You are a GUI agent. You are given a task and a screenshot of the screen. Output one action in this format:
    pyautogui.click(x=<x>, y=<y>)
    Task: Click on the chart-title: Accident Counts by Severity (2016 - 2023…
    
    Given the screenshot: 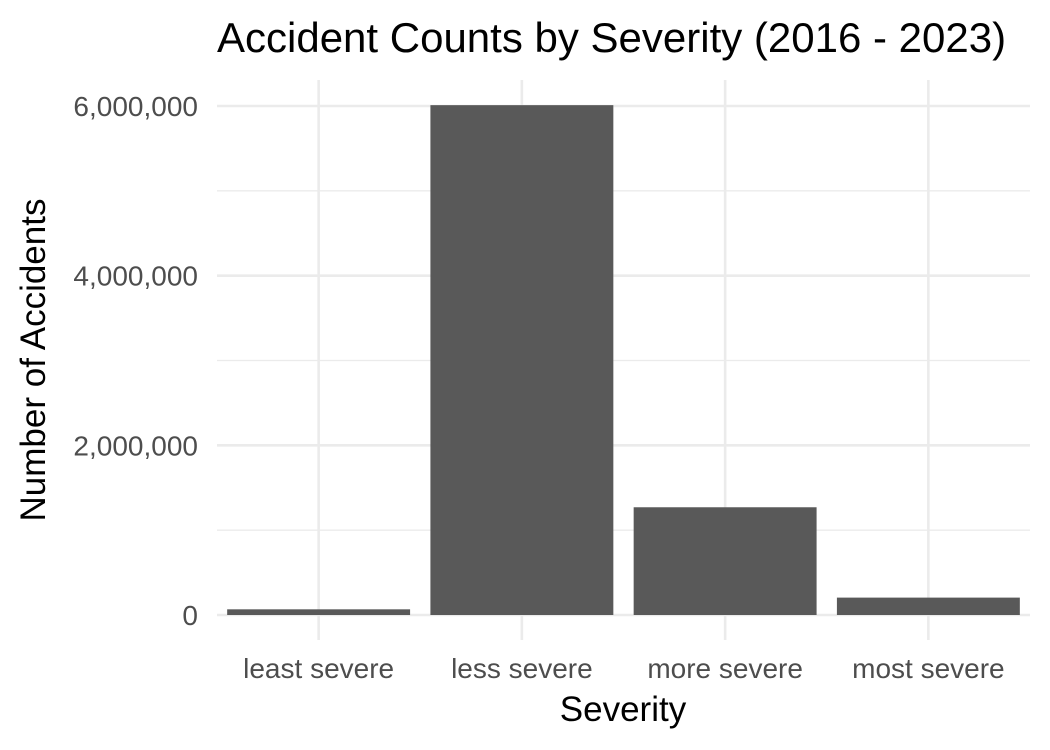 What is the action you would take?
    pyautogui.click(x=611, y=37)
    